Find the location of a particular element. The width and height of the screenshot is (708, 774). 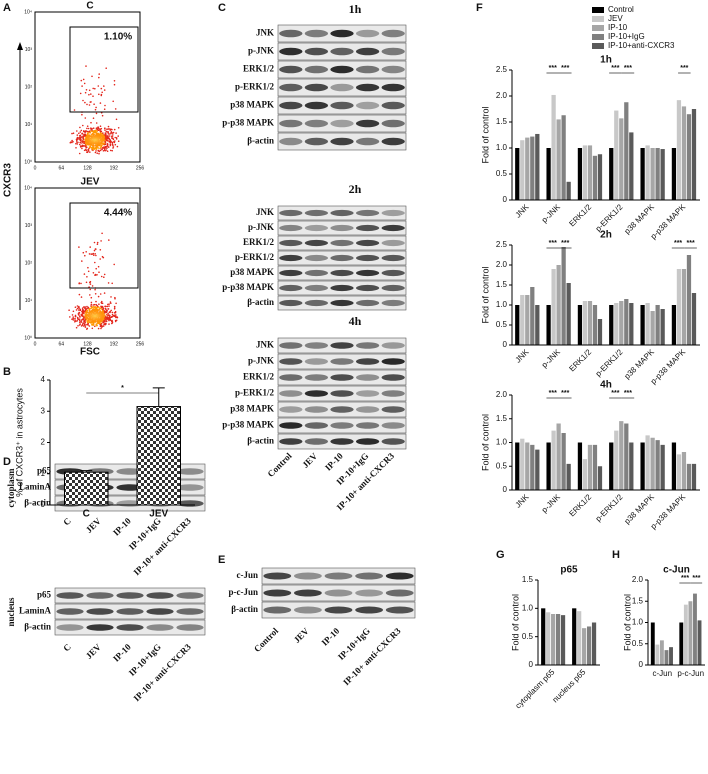

blot-label: p-p38 MAPK is located at coordinates (248, 425).